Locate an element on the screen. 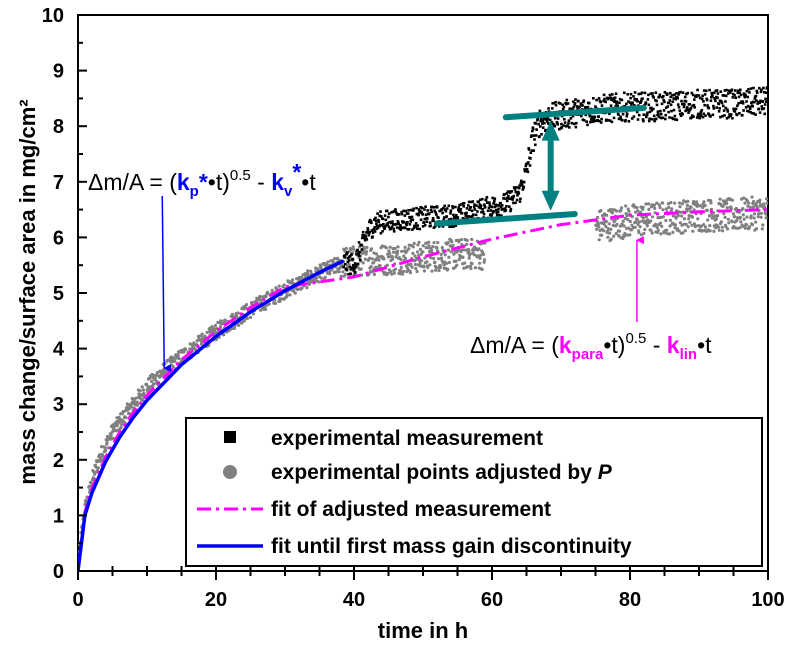 The height and width of the screenshot is (649, 790). y-tick-label: 5 is located at coordinates (58, 294).